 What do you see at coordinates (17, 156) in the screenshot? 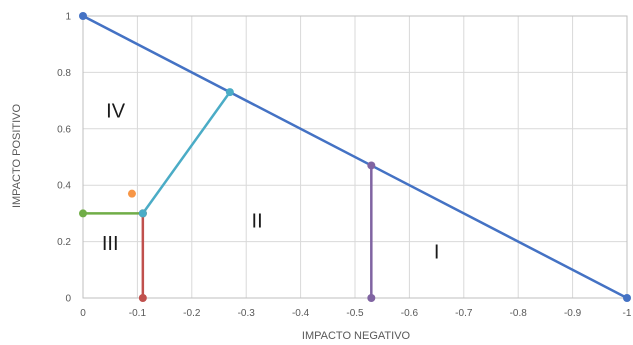
I see `y-axis-title: IMPACTO POSITIVO` at bounding box center [17, 156].